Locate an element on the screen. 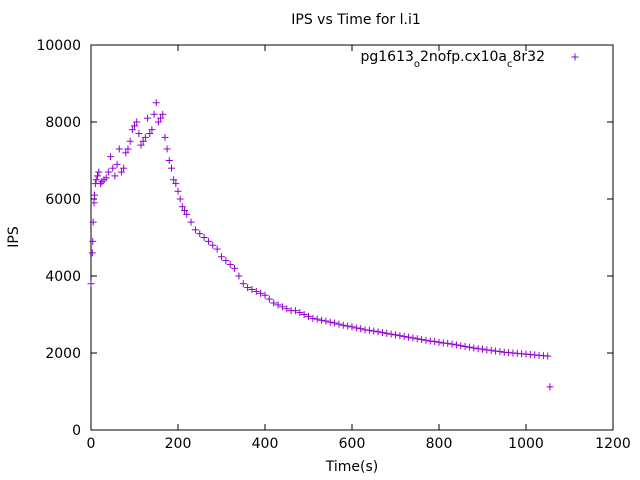  y-tick-label: 10000 is located at coordinates (58, 46).